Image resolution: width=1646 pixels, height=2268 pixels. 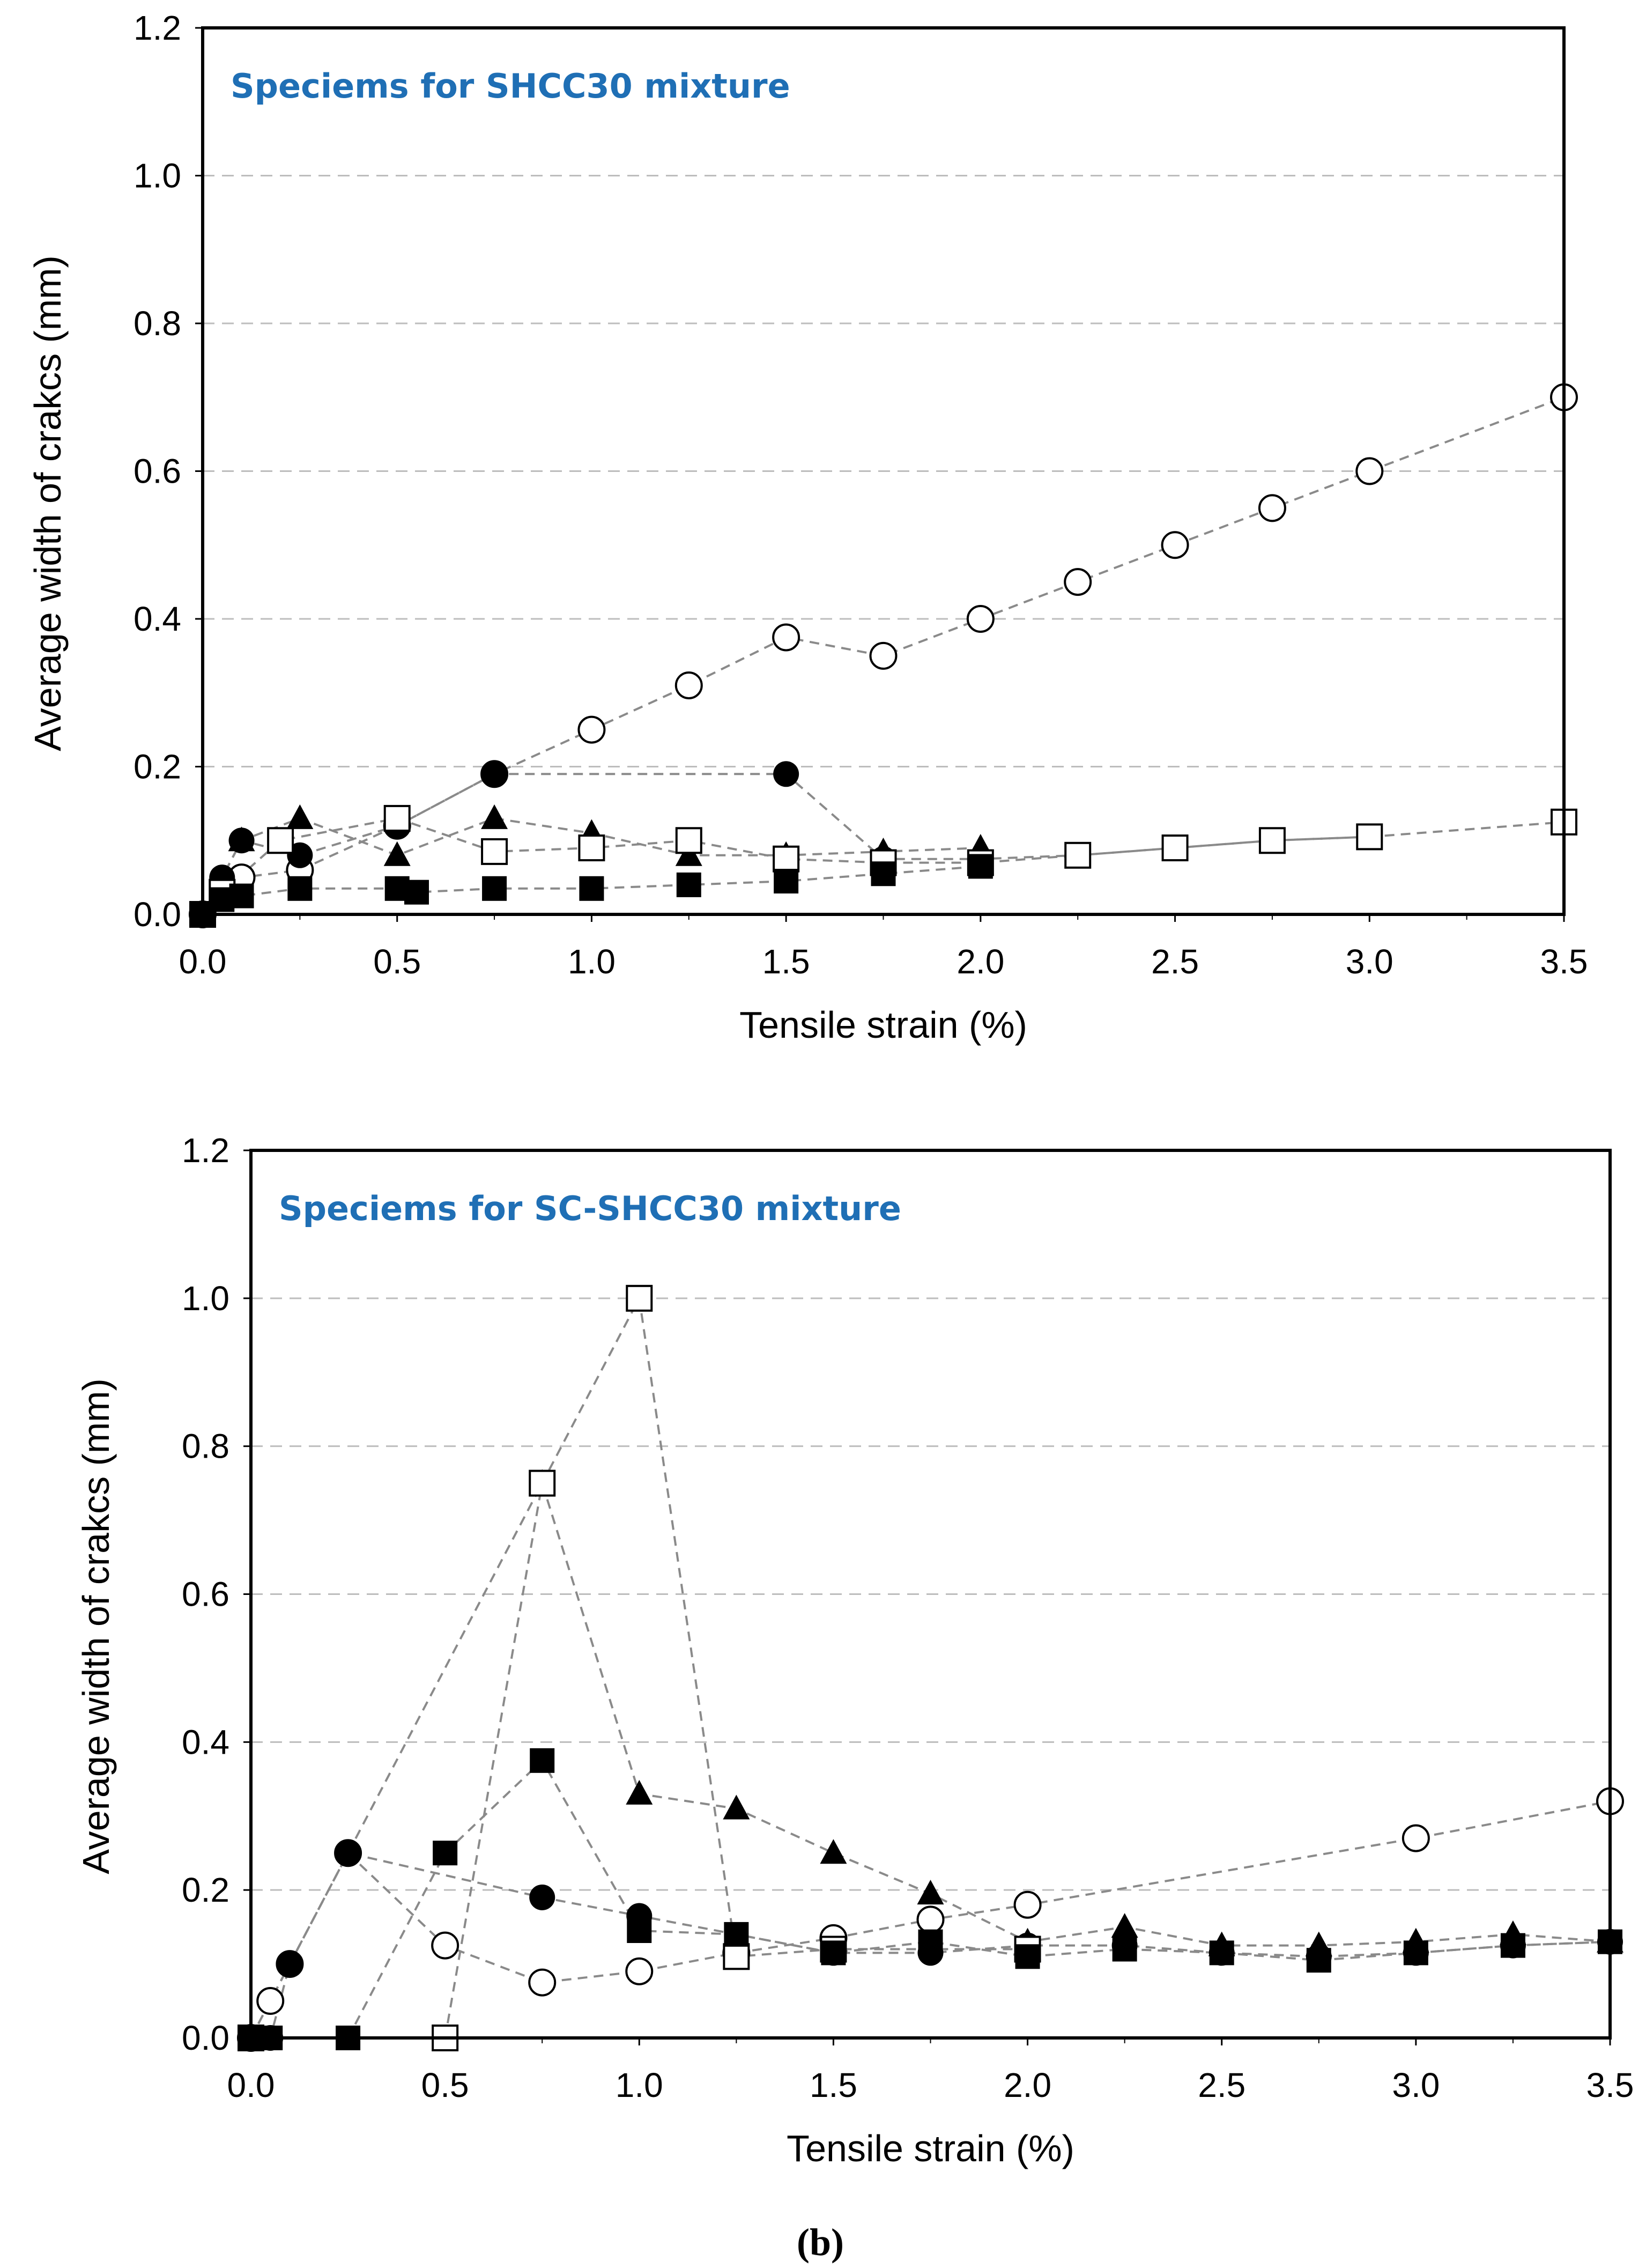 I want to click on figure-label: (b), so click(x=821, y=2242).